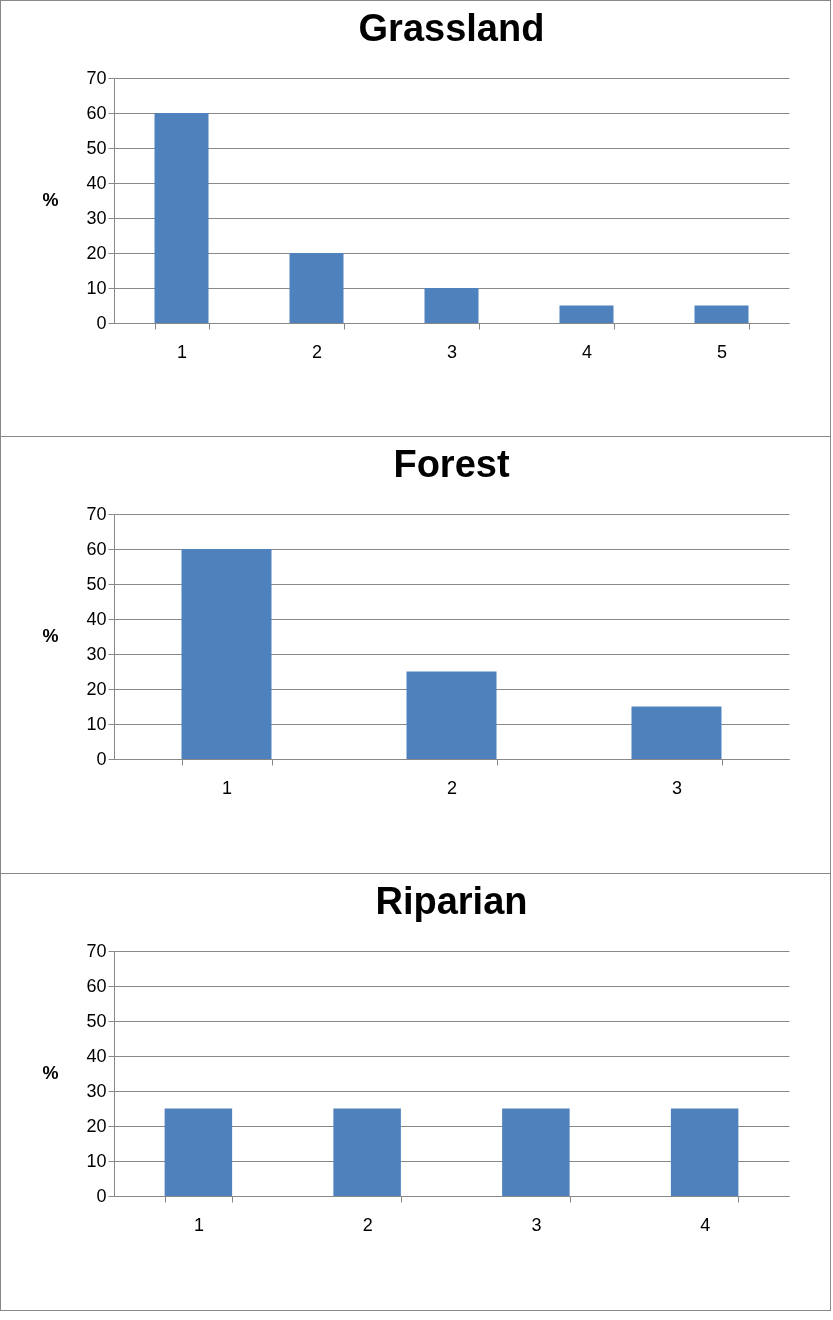 The width and height of the screenshot is (833, 1320). I want to click on chart-title: Grassland, so click(451, 28).